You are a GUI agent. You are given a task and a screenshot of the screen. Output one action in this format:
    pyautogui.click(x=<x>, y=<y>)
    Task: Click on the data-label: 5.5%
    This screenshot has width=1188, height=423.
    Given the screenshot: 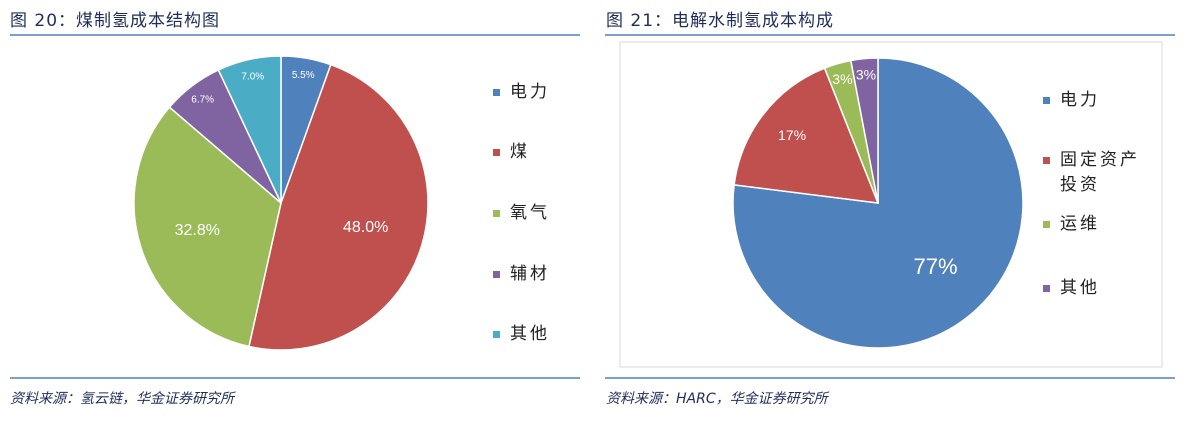 What is the action you would take?
    pyautogui.click(x=303, y=75)
    